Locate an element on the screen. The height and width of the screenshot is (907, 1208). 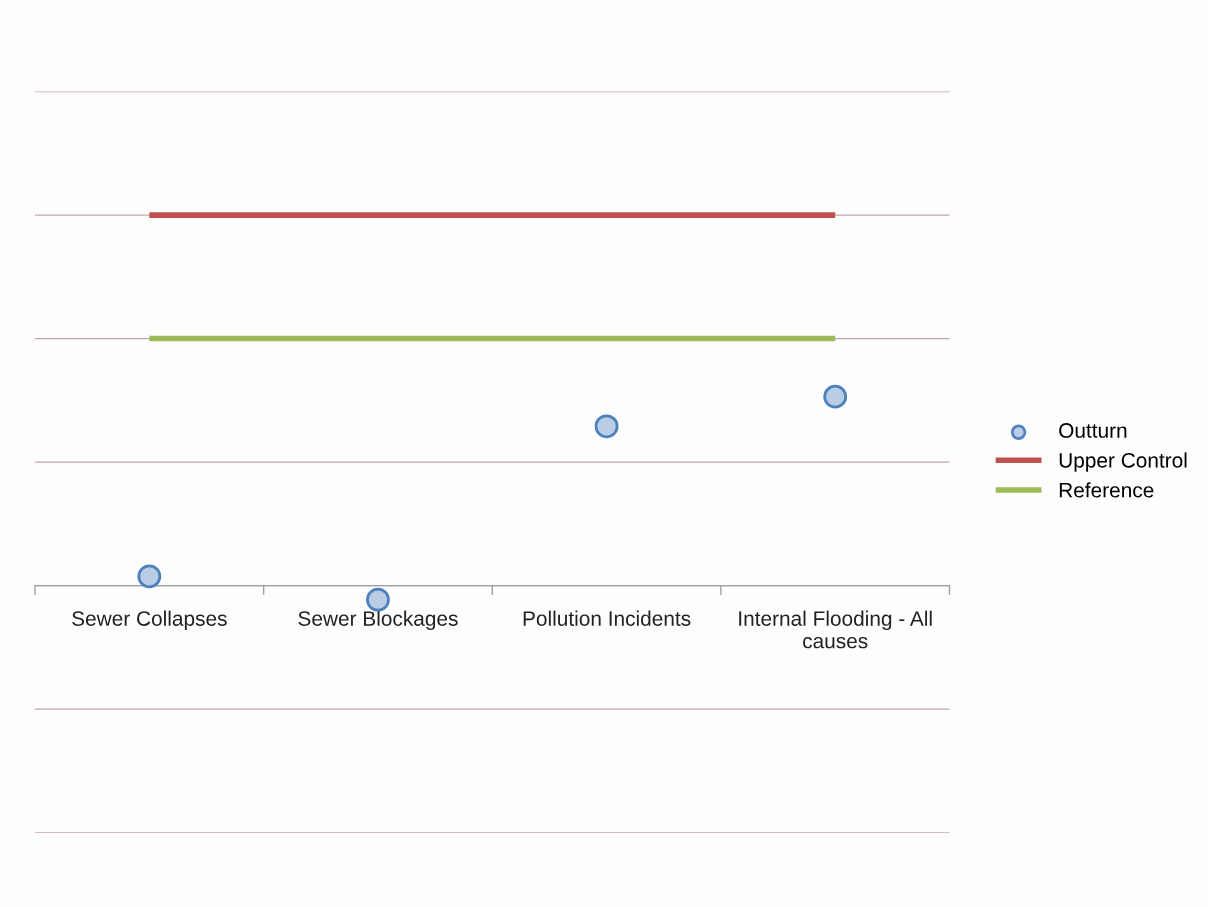
legend-label: Outturn is located at coordinates (1093, 430).